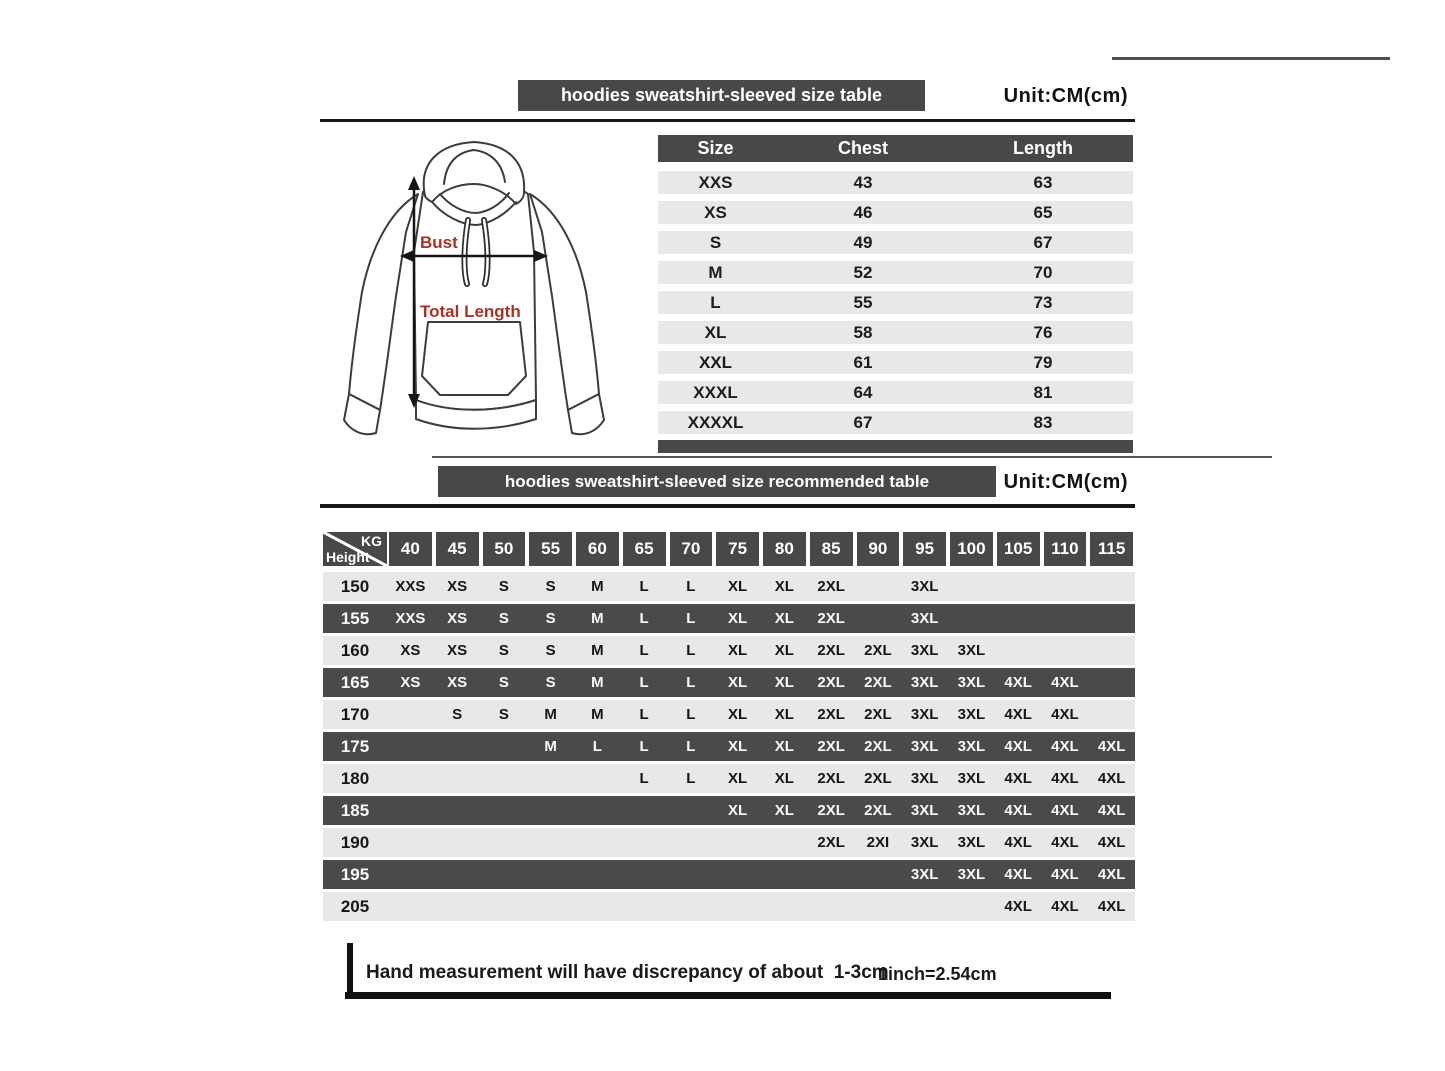  I want to click on corner-cell: KG Height, so click(355, 549).